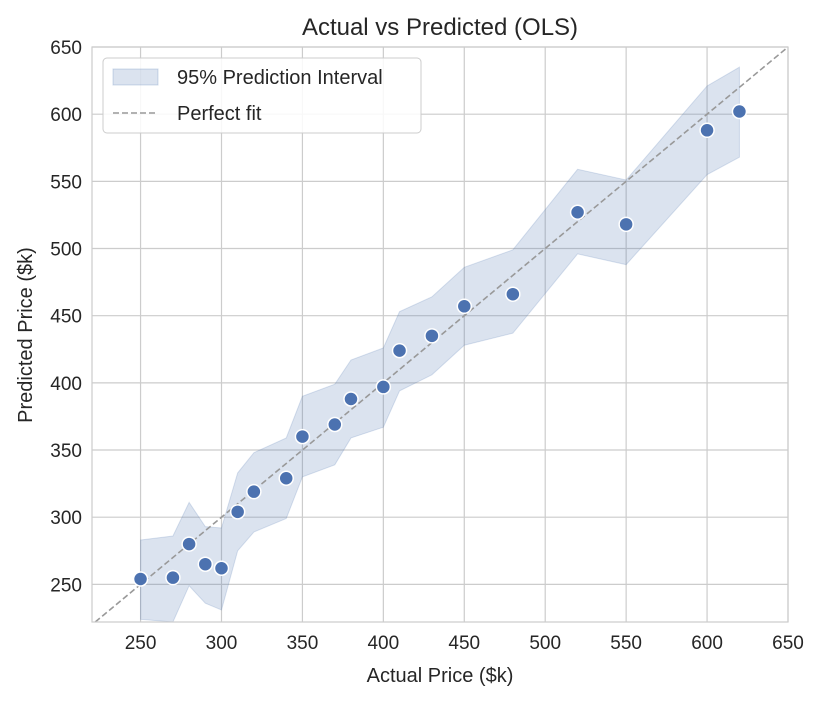 This screenshot has height=706, width=823. What do you see at coordinates (280, 78) in the screenshot?
I see `legend-label-interval: 95% Prediction Interval` at bounding box center [280, 78].